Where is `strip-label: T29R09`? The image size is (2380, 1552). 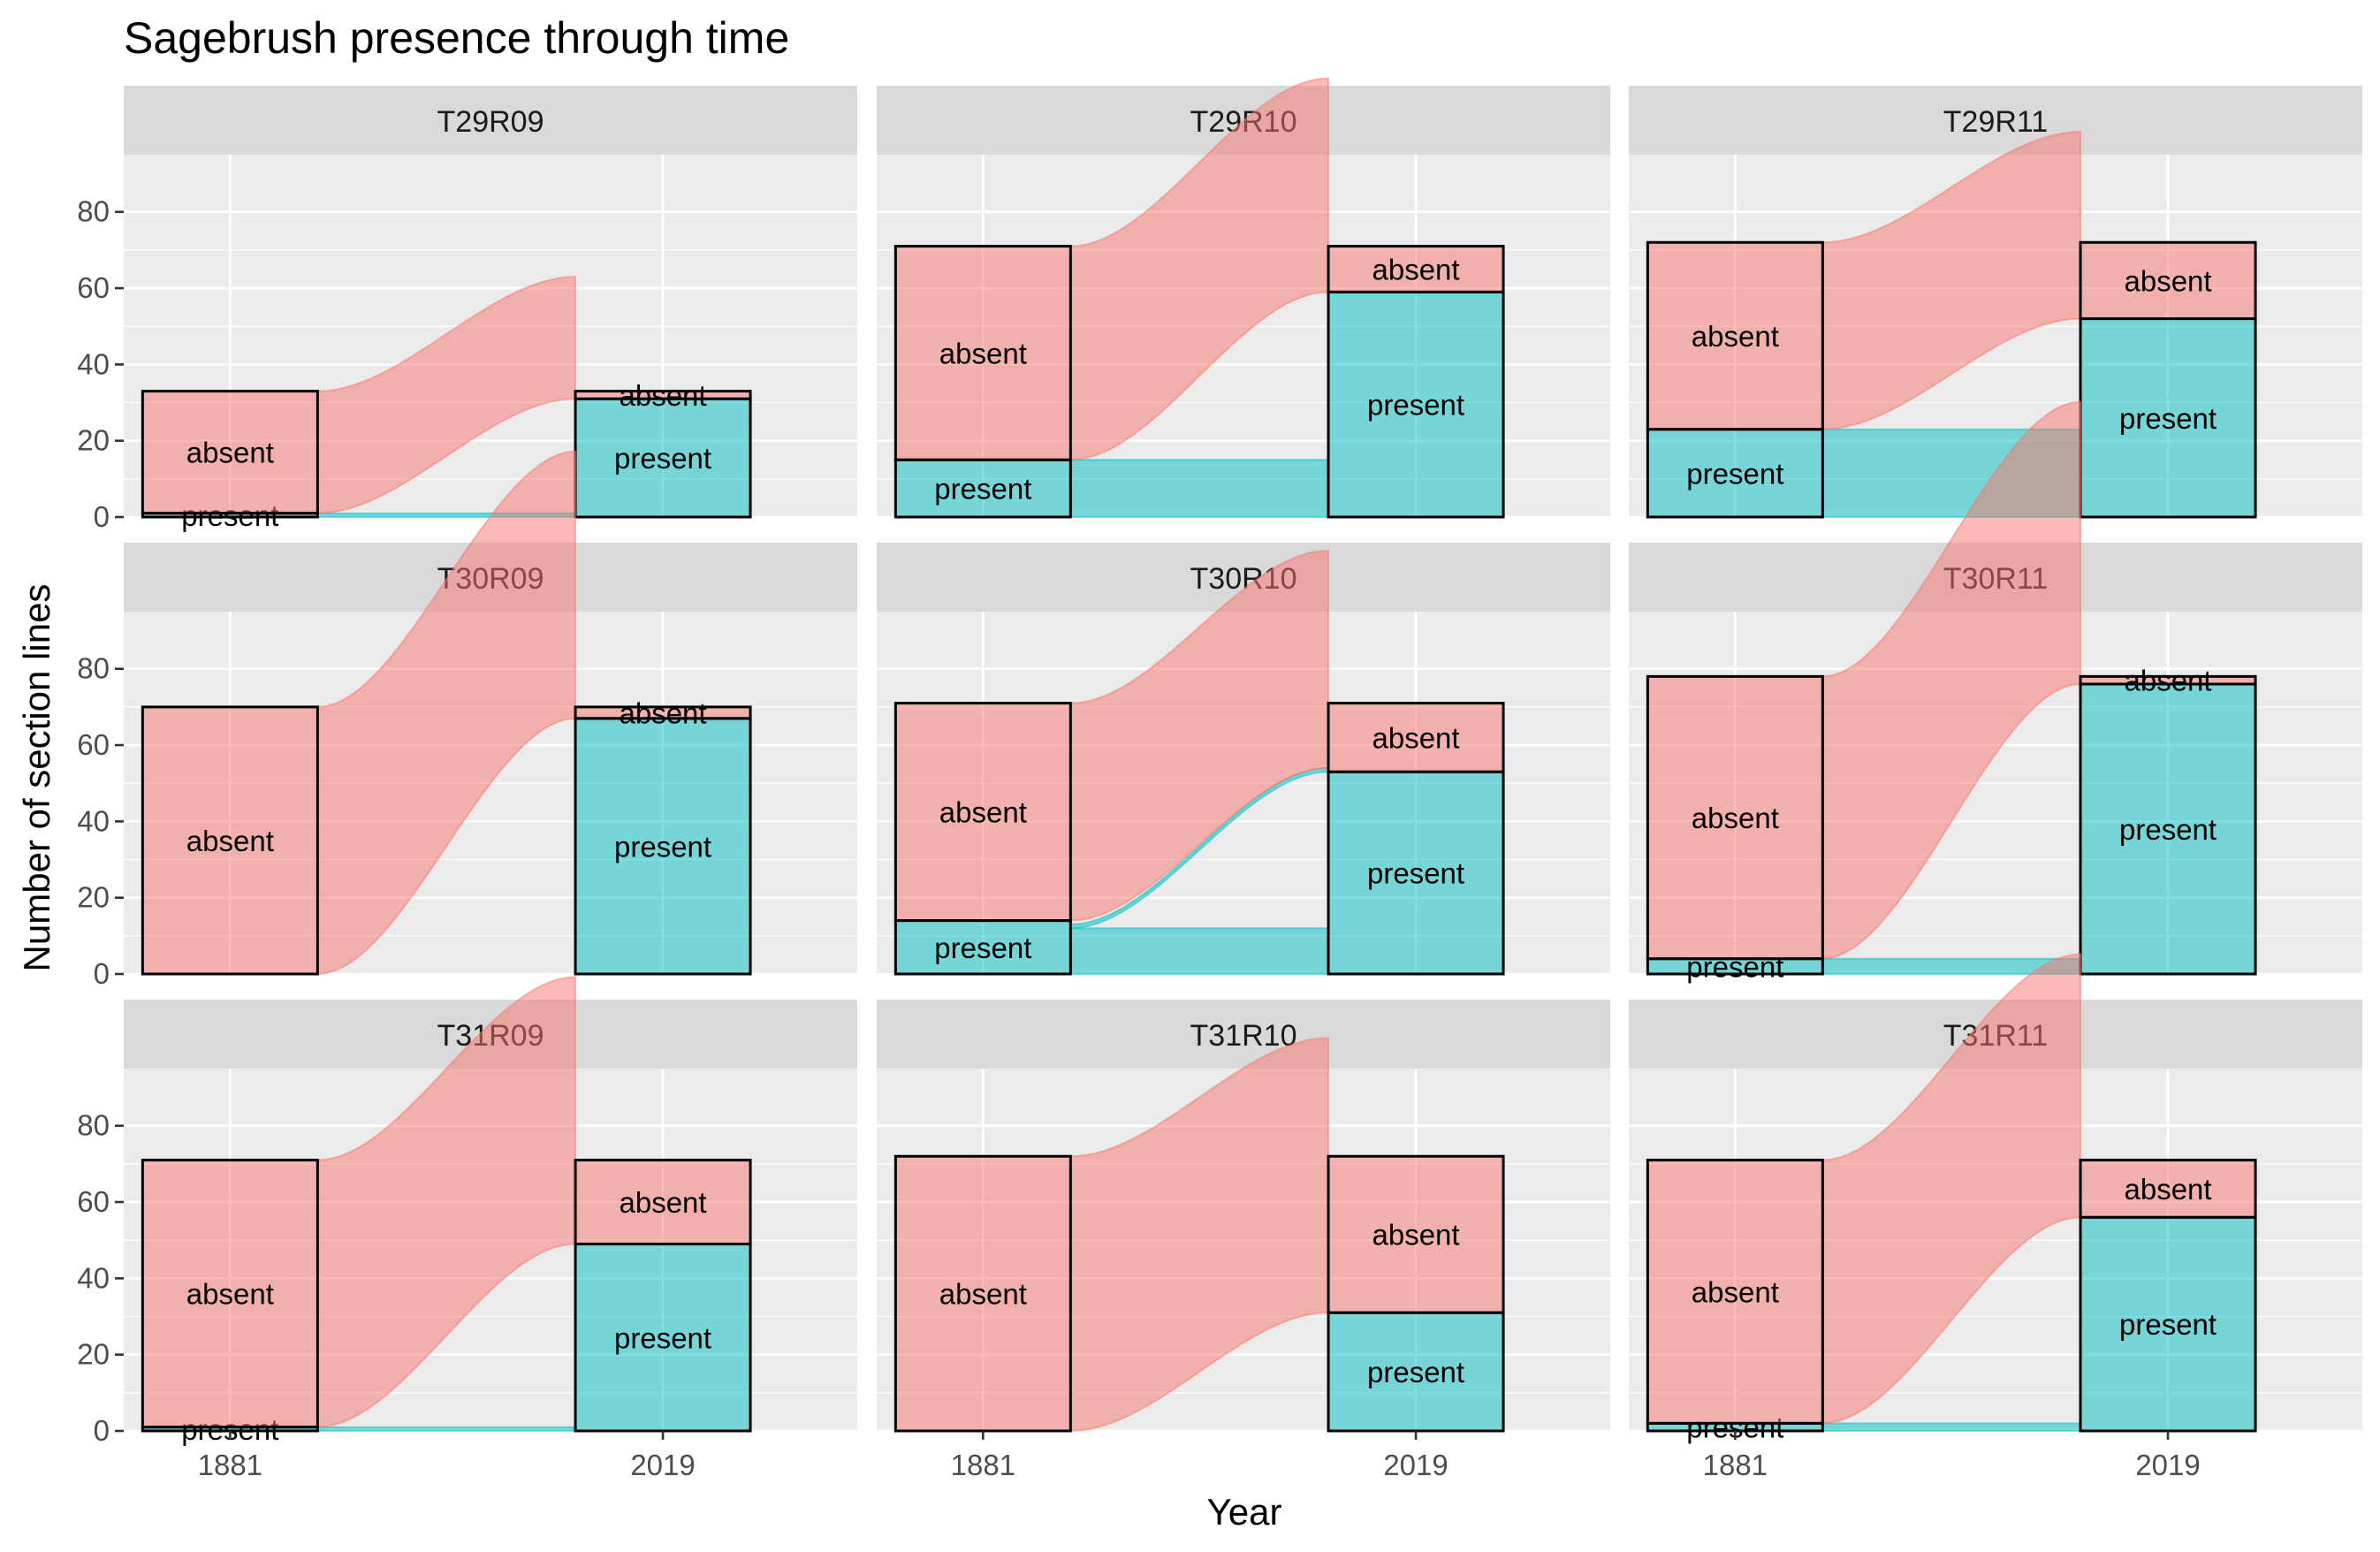
strip-label: T29R09 is located at coordinates (490, 122).